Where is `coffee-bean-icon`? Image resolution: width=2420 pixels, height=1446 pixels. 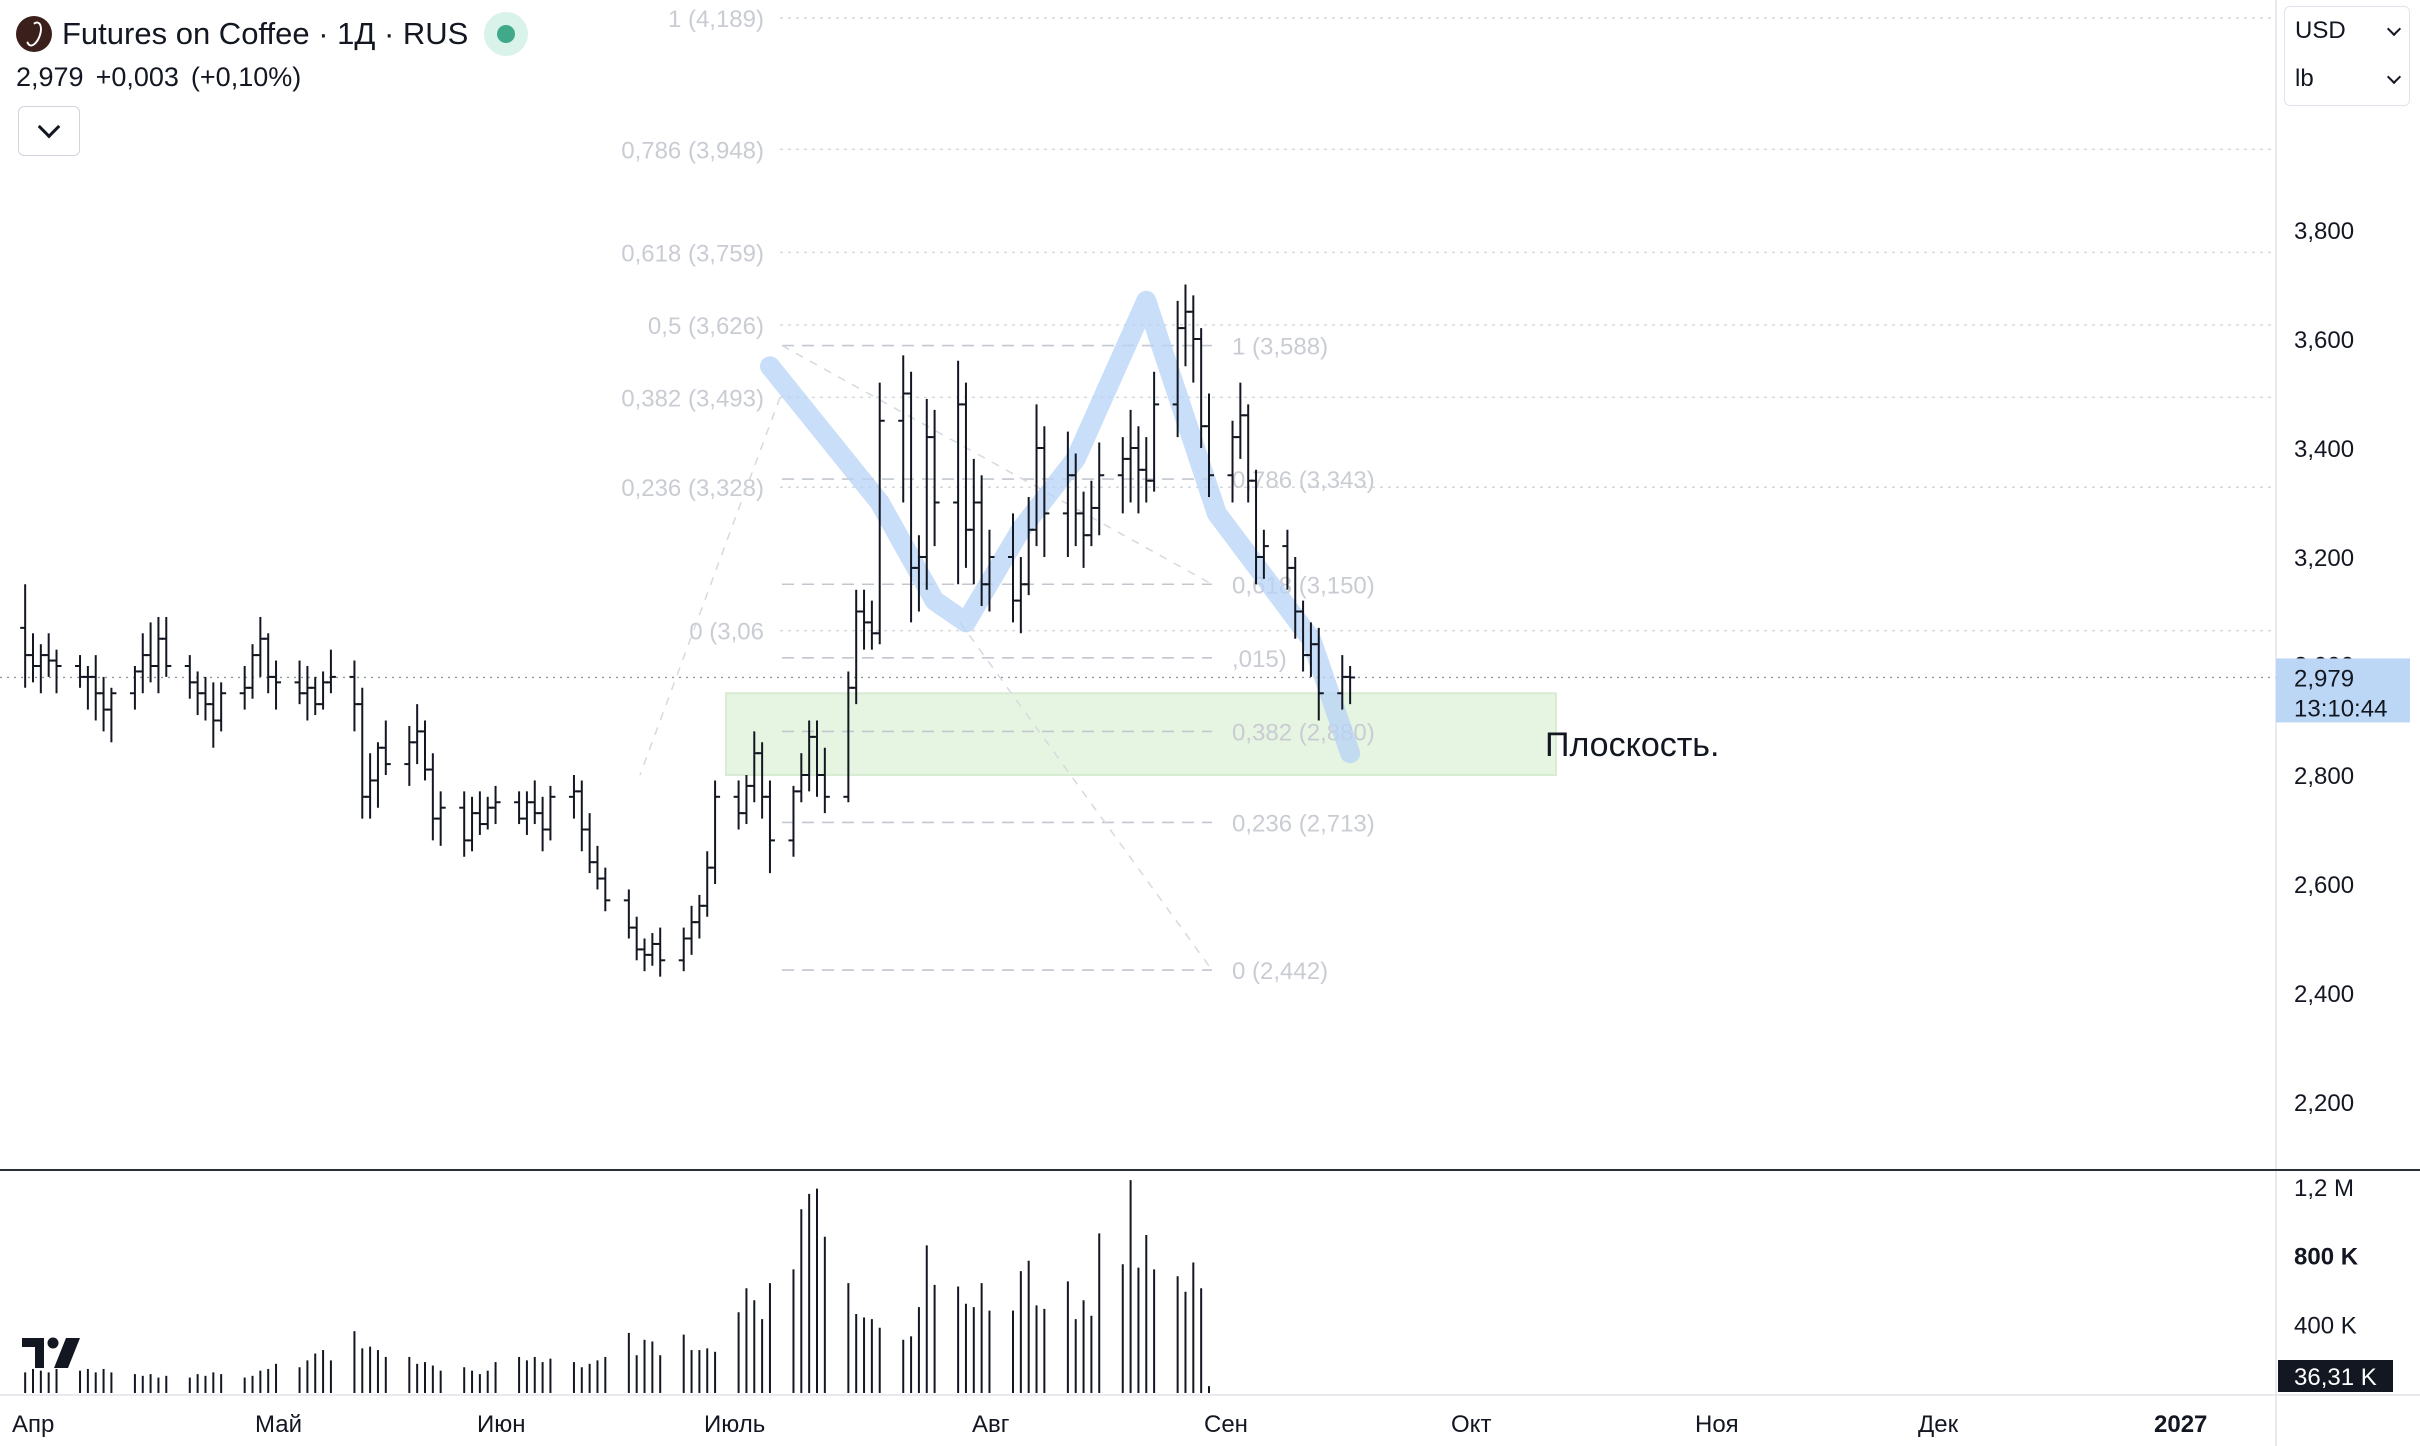 coffee-bean-icon is located at coordinates (34, 34).